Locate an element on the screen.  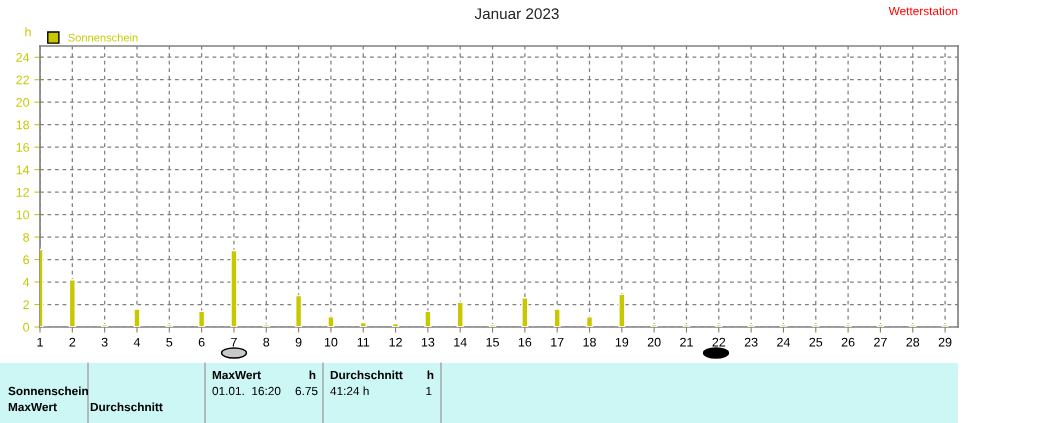
y-tick-label: 2 is located at coordinates (26, 305).